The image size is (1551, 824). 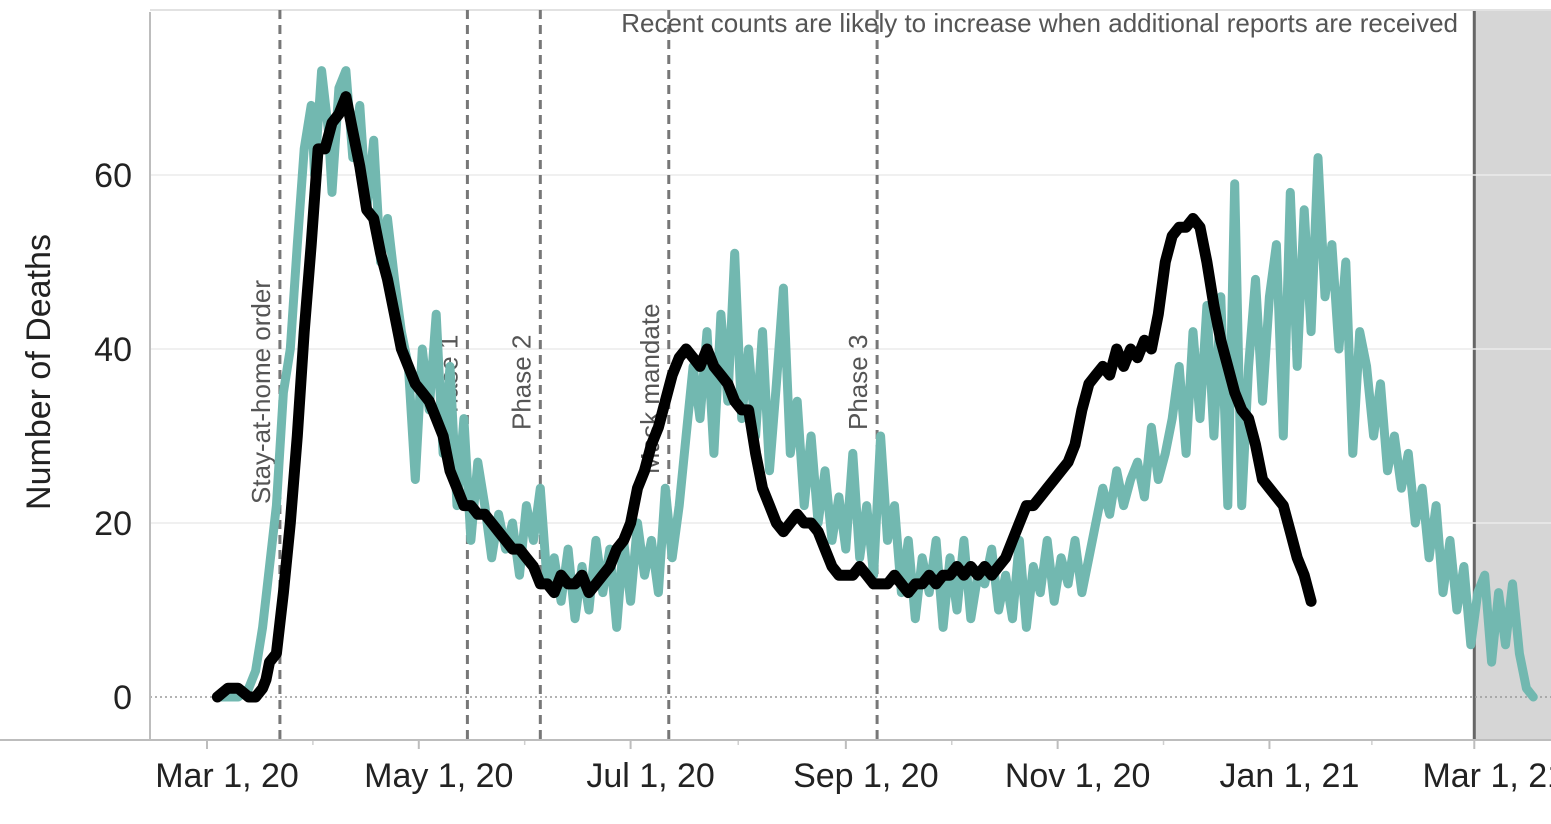 What do you see at coordinates (39, 372) in the screenshot?
I see `y-axis-title: Number of Deaths` at bounding box center [39, 372].